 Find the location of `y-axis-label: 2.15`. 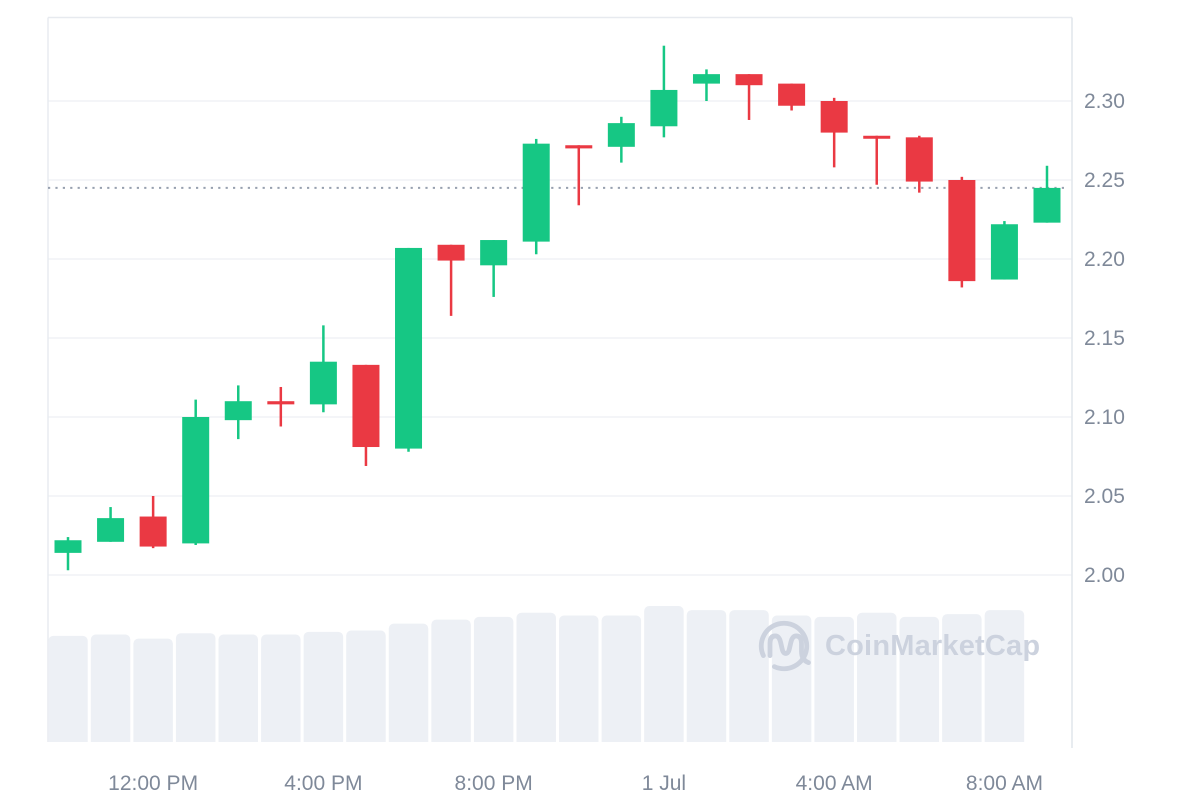

y-axis-label: 2.15 is located at coordinates (1104, 338).